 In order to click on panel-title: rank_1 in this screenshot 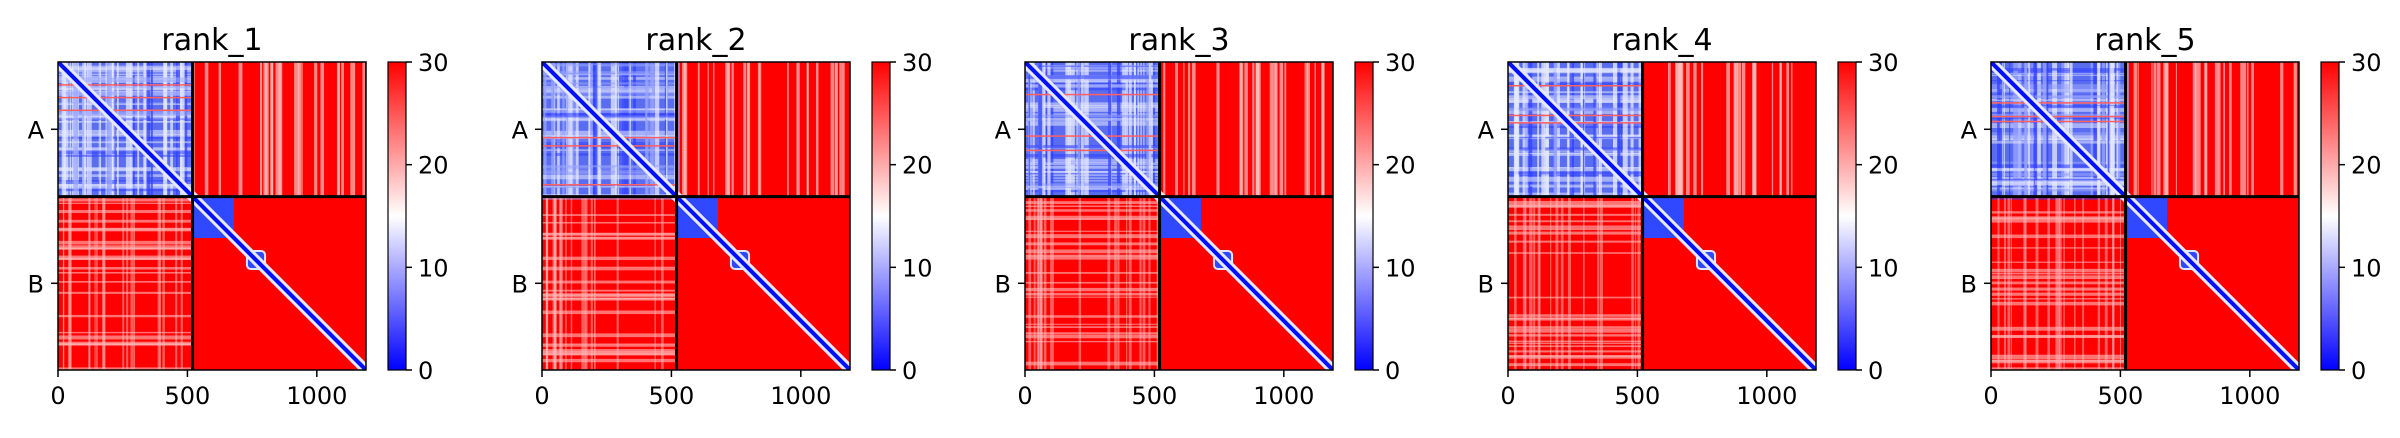, I will do `click(211, 40)`.